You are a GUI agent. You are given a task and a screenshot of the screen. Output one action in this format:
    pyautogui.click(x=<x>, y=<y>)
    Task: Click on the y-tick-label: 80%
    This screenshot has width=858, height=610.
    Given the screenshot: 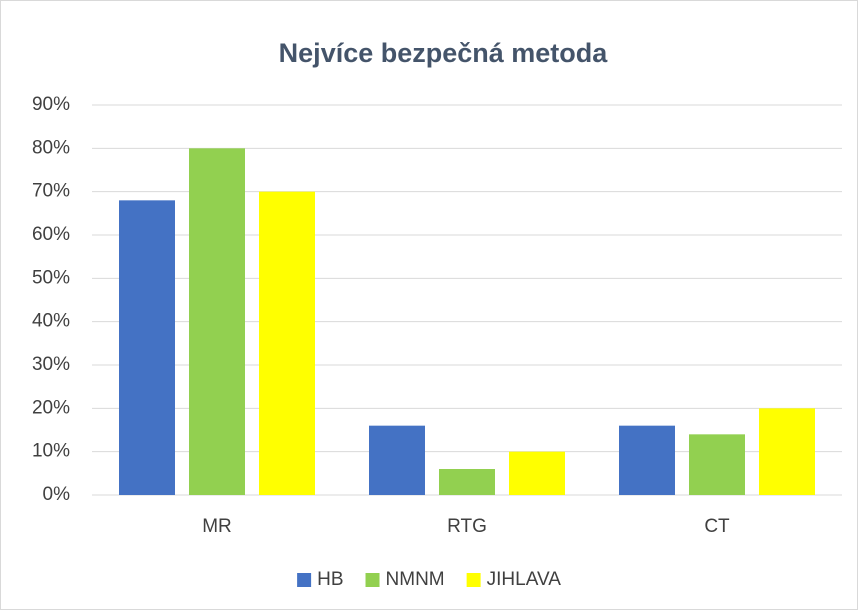 What is the action you would take?
    pyautogui.click(x=51, y=147)
    